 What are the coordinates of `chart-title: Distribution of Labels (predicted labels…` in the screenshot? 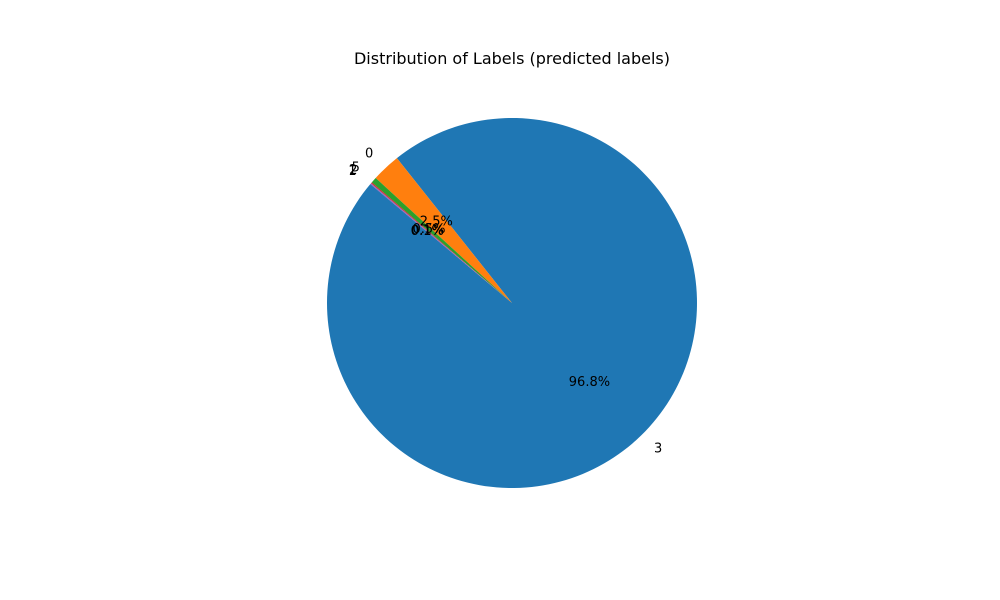 It's located at (512, 58).